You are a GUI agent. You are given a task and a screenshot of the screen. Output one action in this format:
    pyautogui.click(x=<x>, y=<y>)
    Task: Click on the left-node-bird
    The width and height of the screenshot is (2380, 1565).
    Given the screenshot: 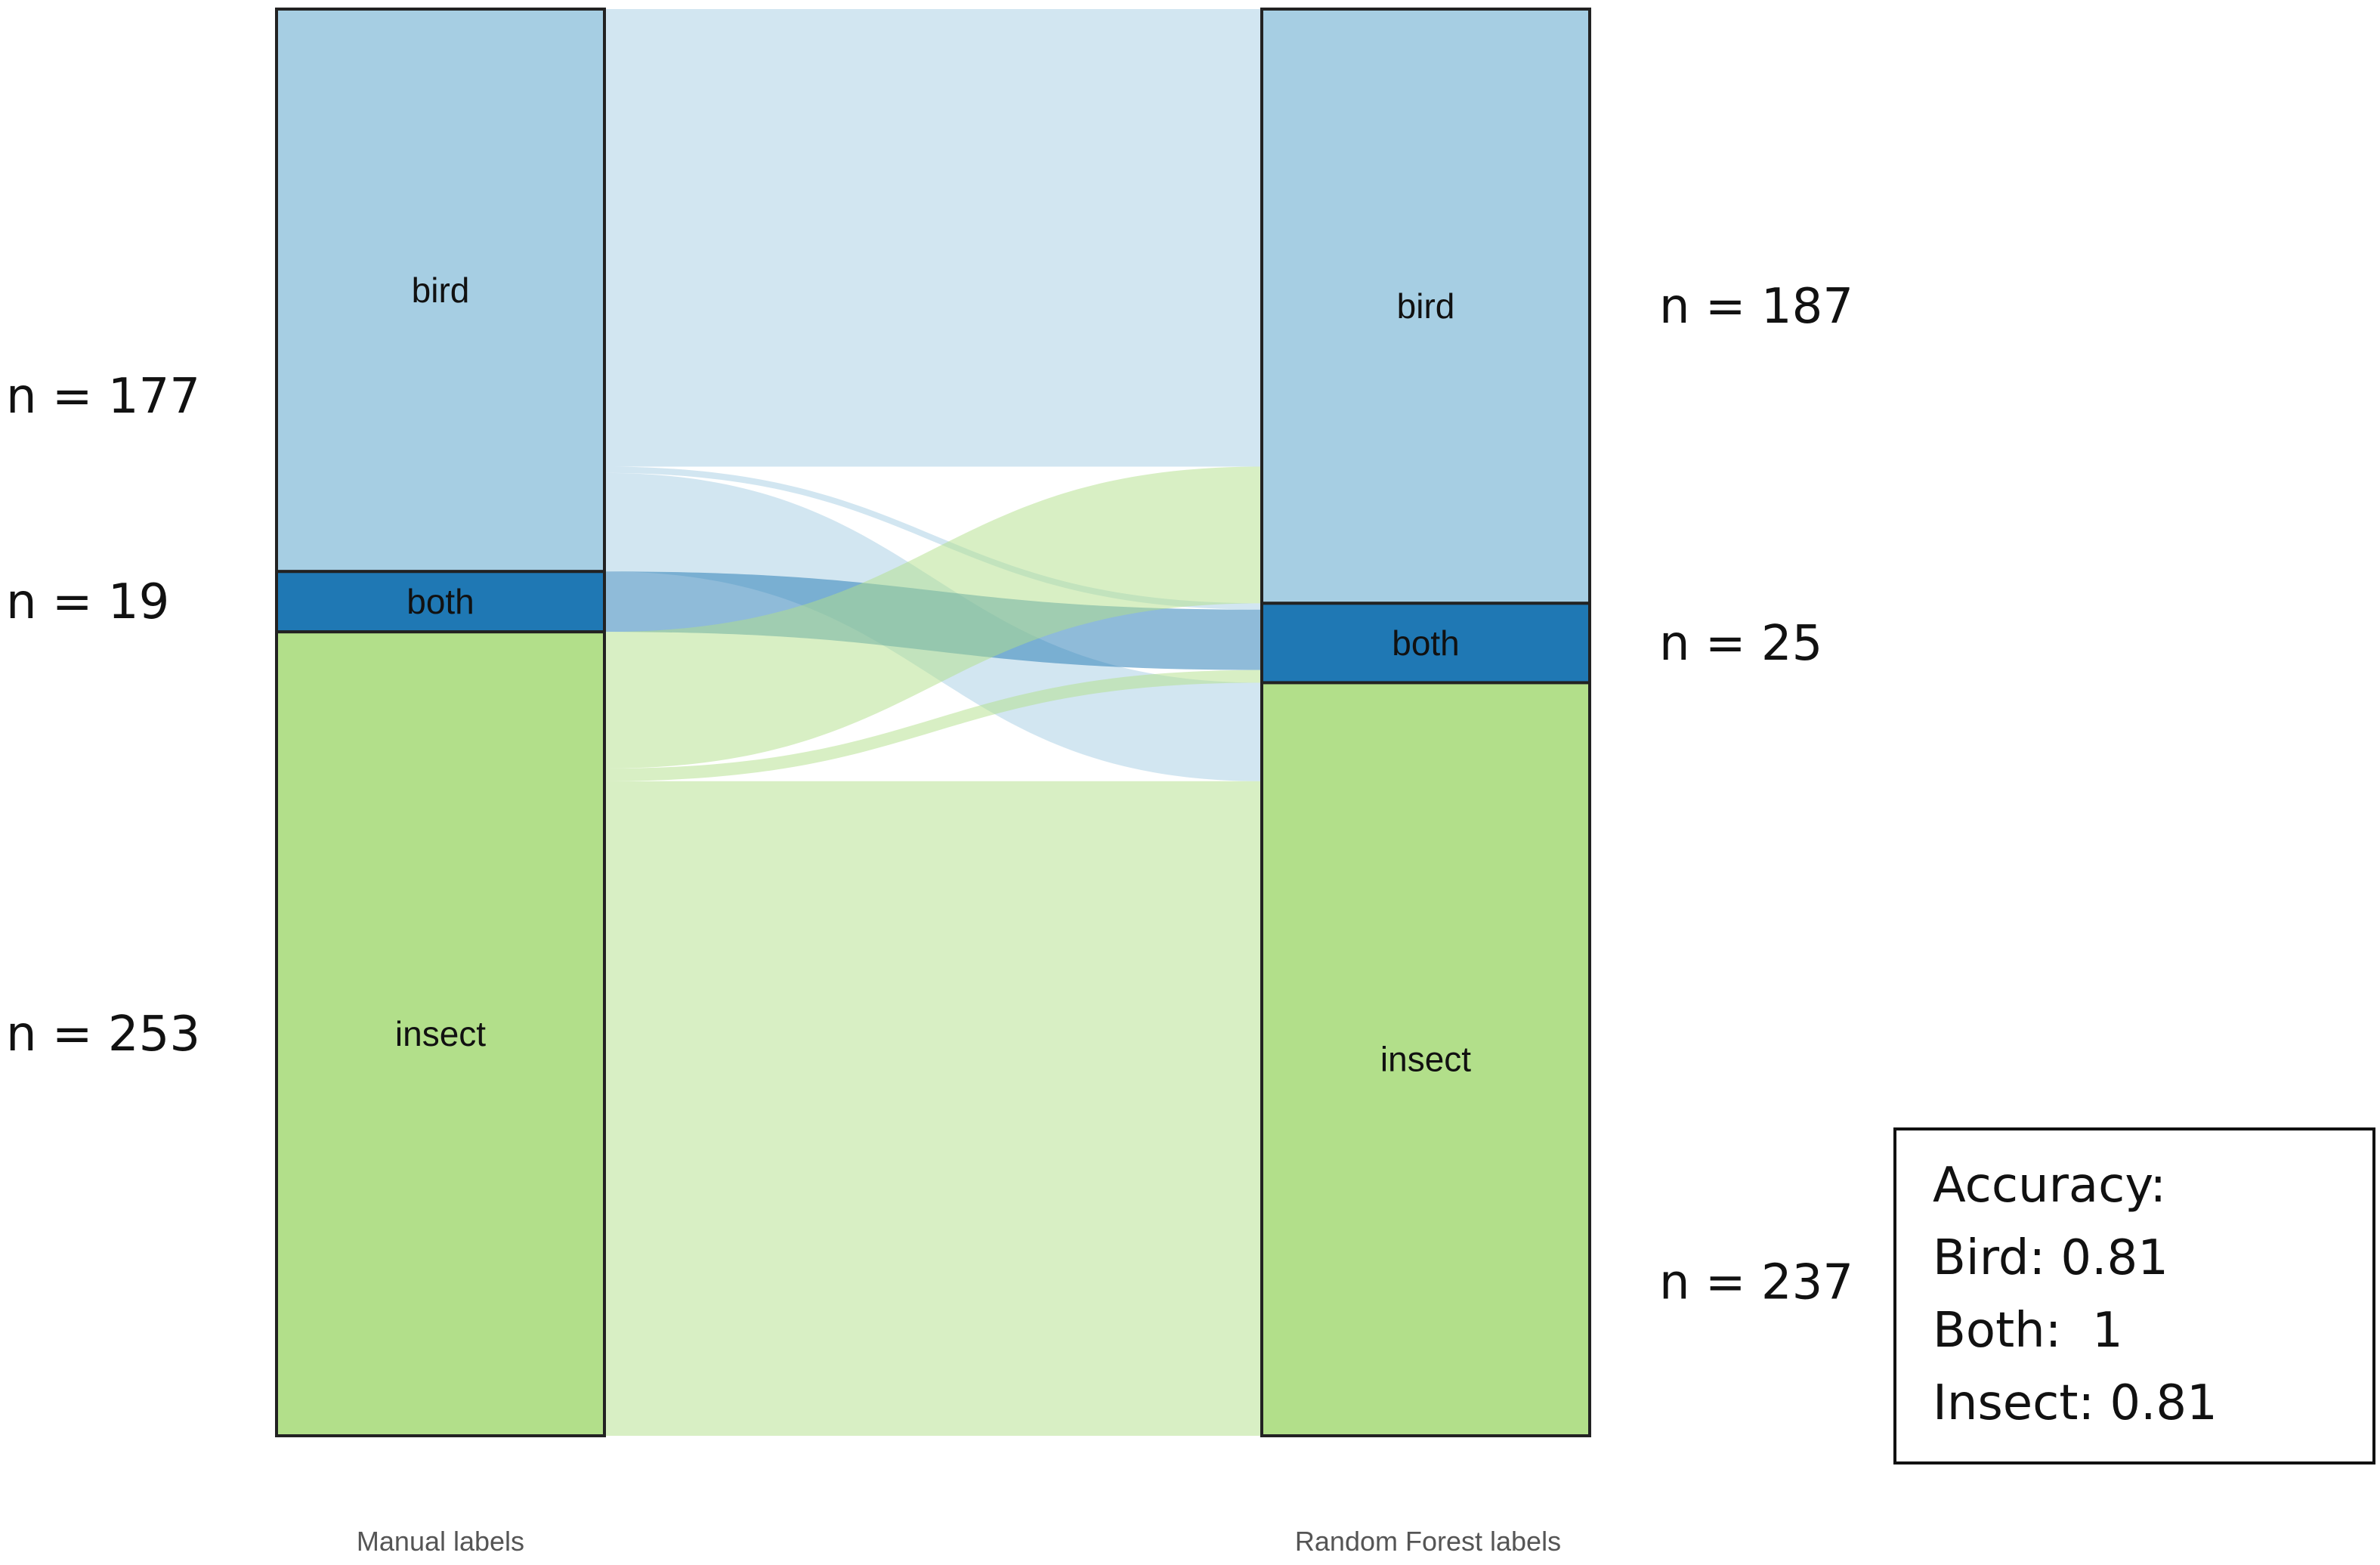 What is the action you would take?
    pyautogui.click(x=440, y=291)
    